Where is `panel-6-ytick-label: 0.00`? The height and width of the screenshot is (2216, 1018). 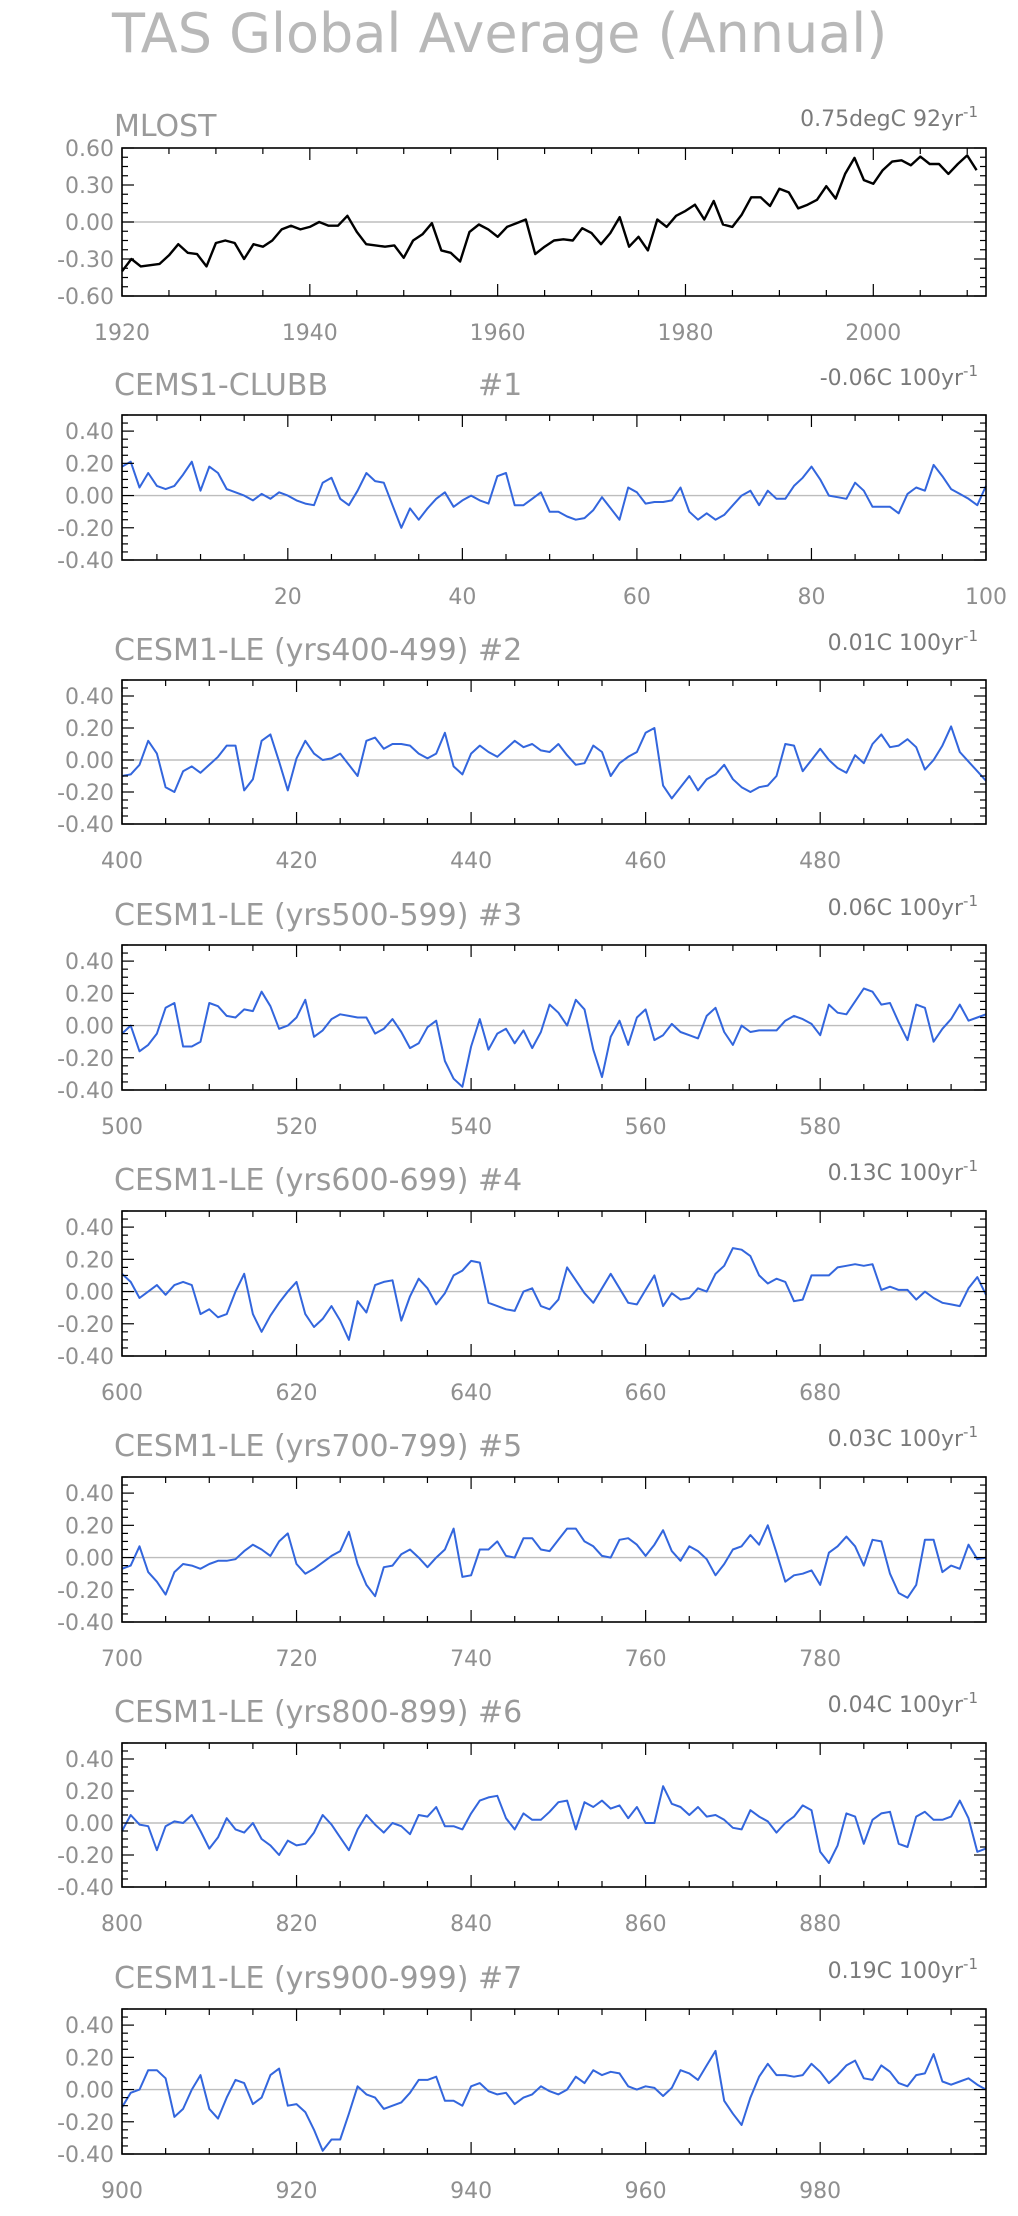 panel-6-ytick-label: 0.00 is located at coordinates (89, 1559).